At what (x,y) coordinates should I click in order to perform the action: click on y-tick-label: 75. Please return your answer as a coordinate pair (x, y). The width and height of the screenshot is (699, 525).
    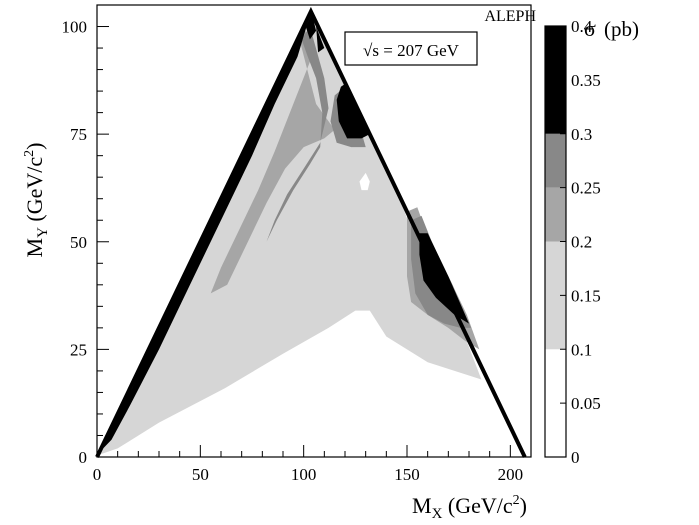
    Looking at the image, I should click on (78, 134).